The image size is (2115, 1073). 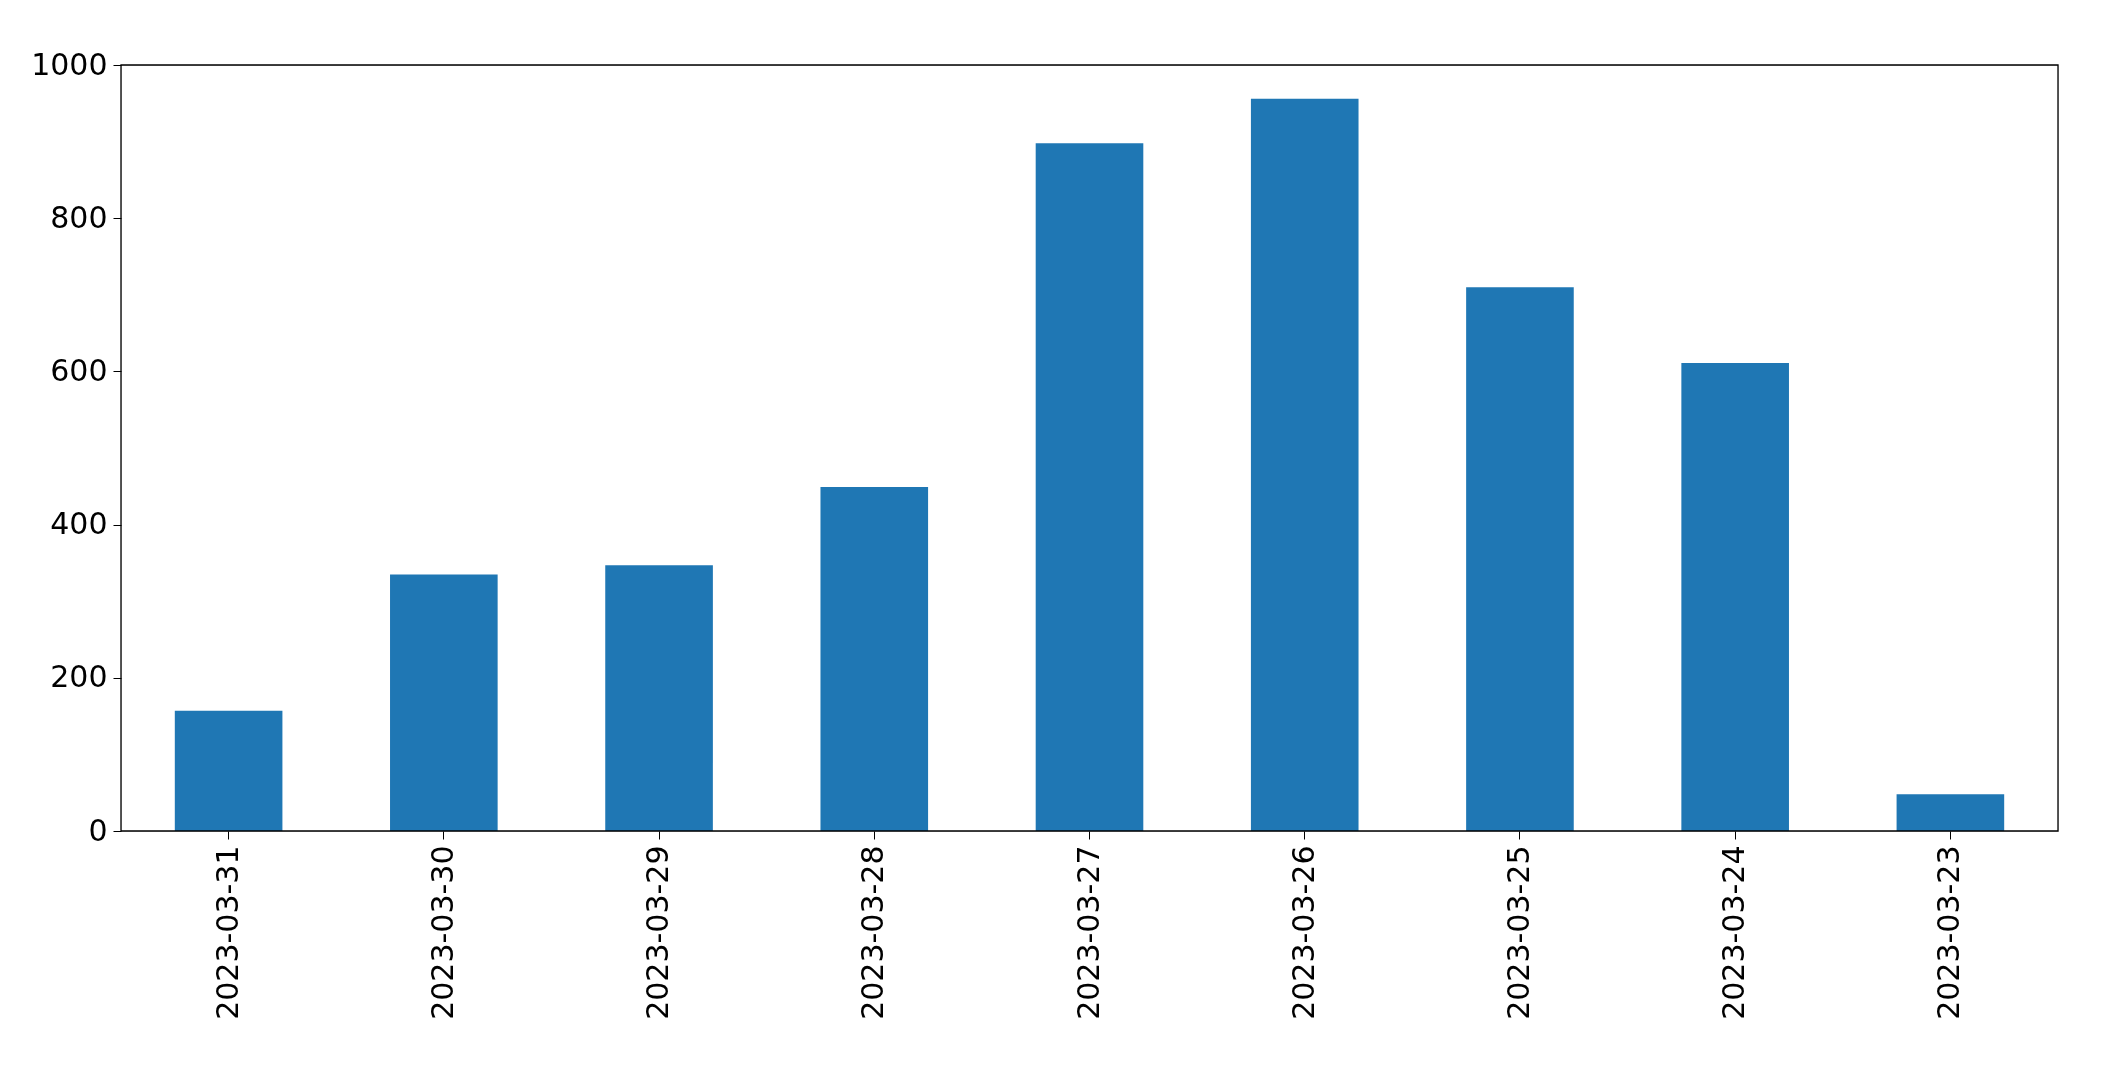 What do you see at coordinates (98, 830) in the screenshot?
I see `y-tick-label: 0` at bounding box center [98, 830].